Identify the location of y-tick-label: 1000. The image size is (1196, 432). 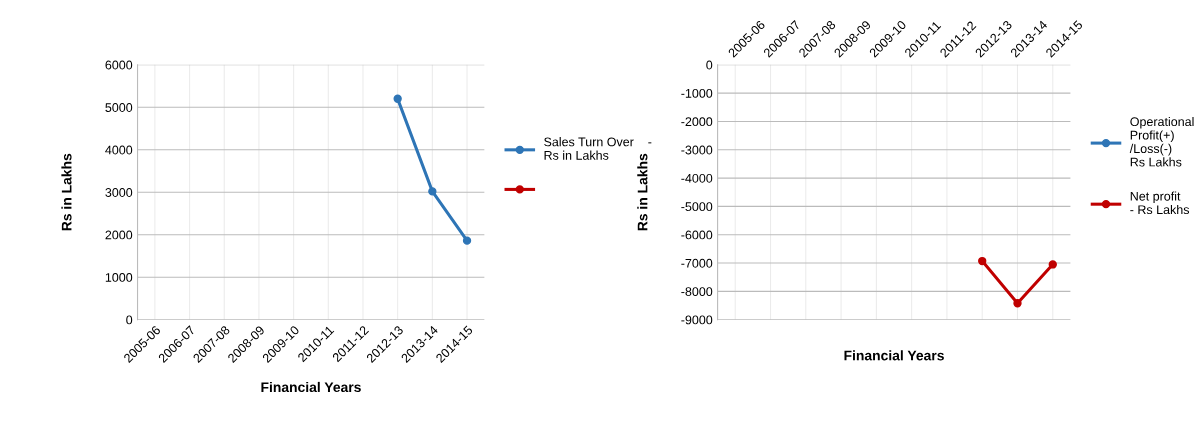
(119, 277).